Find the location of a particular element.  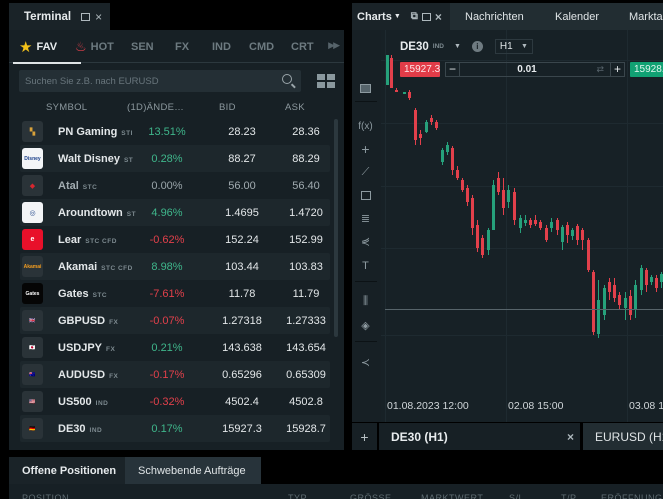

column-header-tp: T/P is located at coordinates (569, 496).